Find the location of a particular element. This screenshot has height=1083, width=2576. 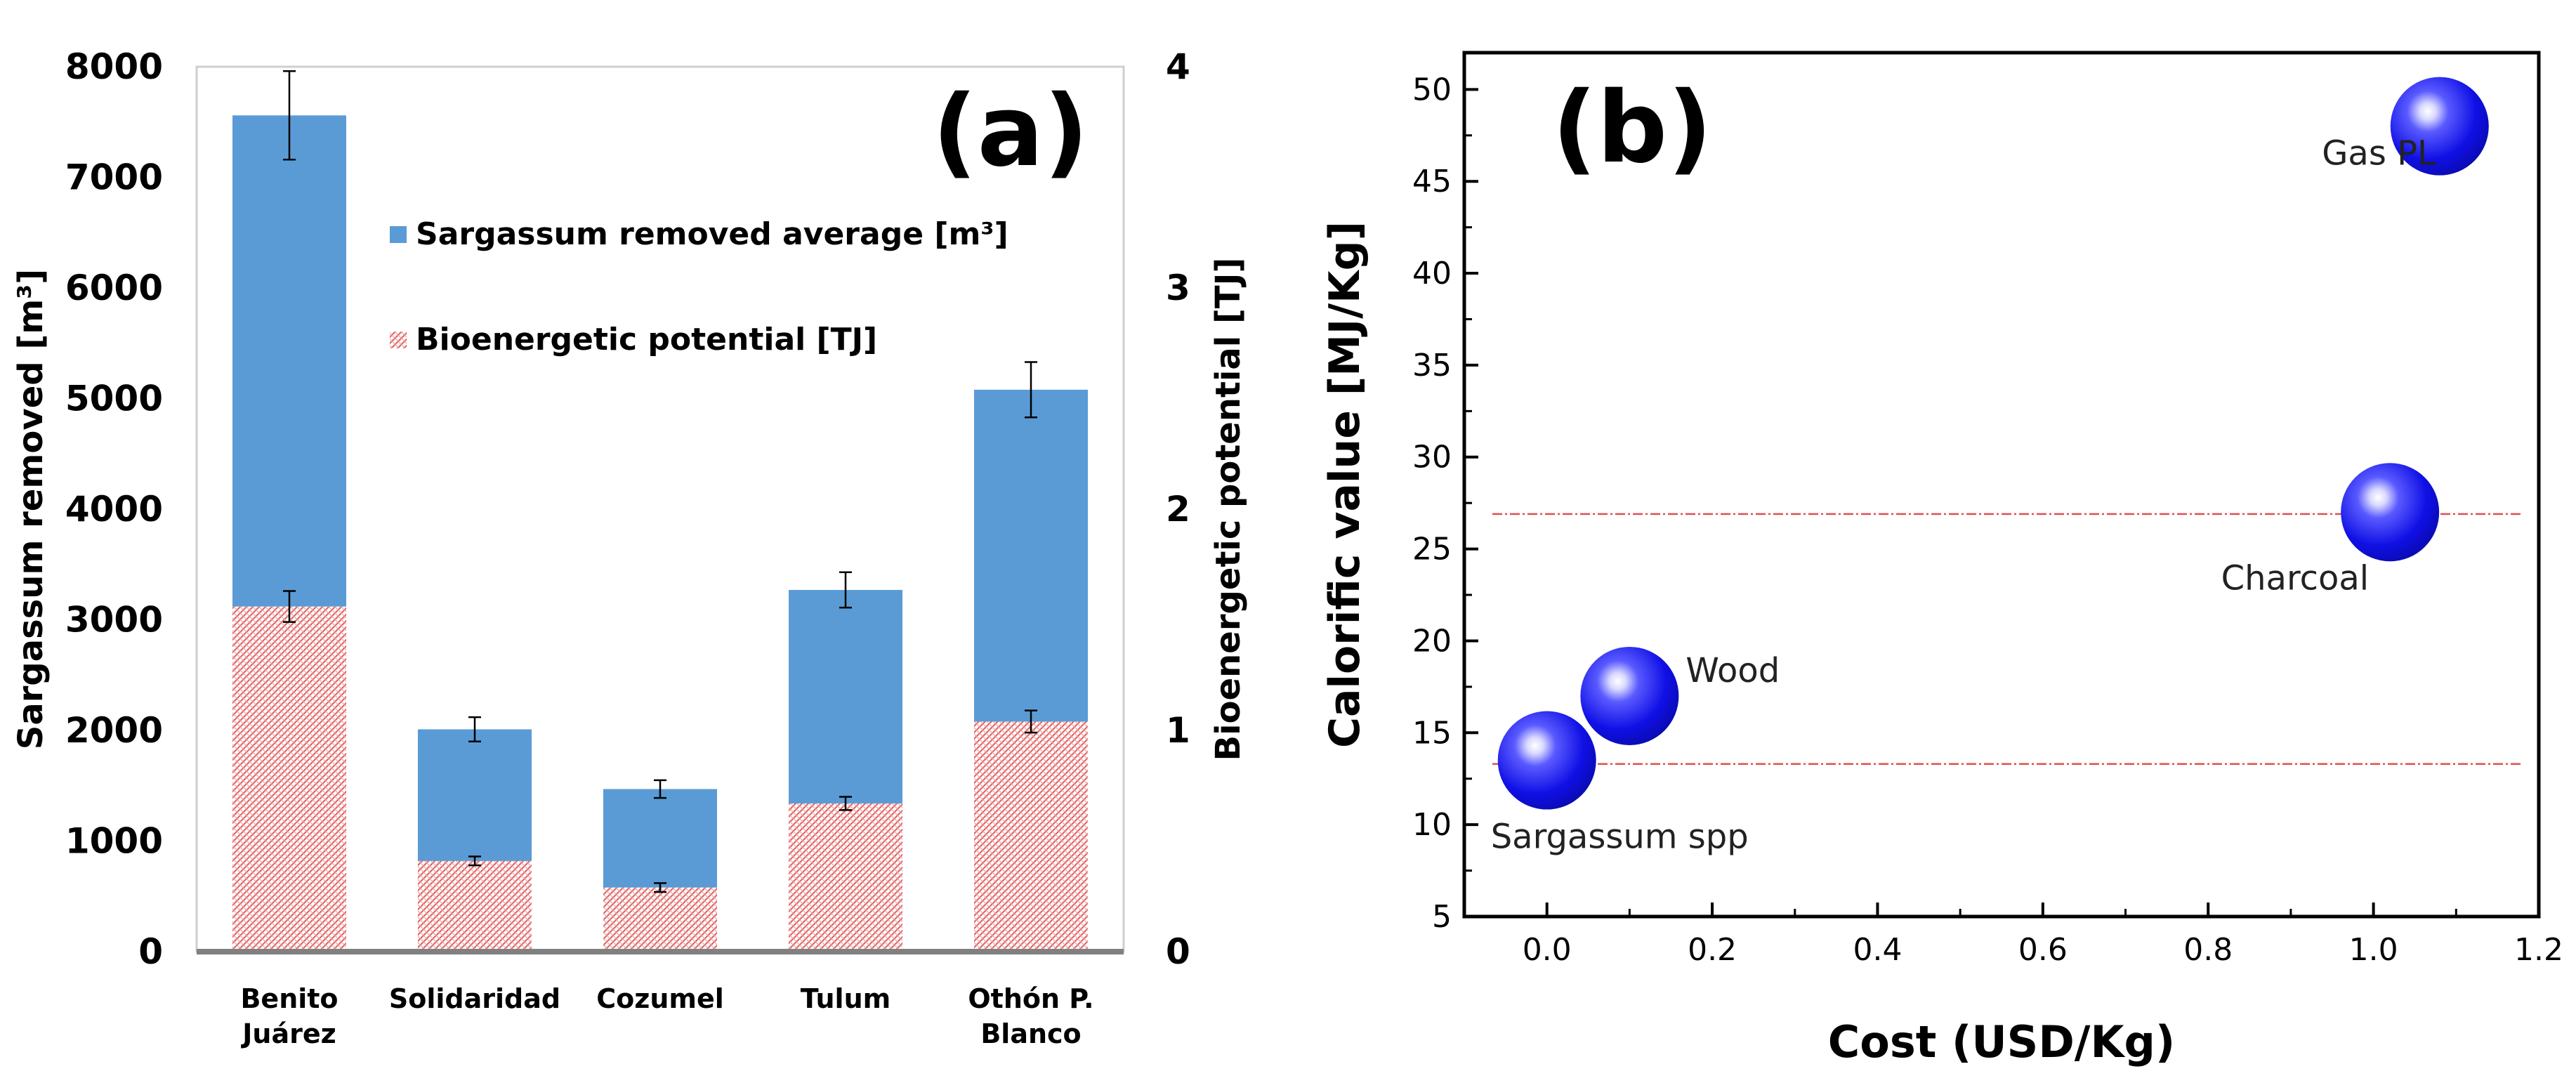

x-axis-label-b: Cost (USD/Kg) is located at coordinates (2001, 1042).